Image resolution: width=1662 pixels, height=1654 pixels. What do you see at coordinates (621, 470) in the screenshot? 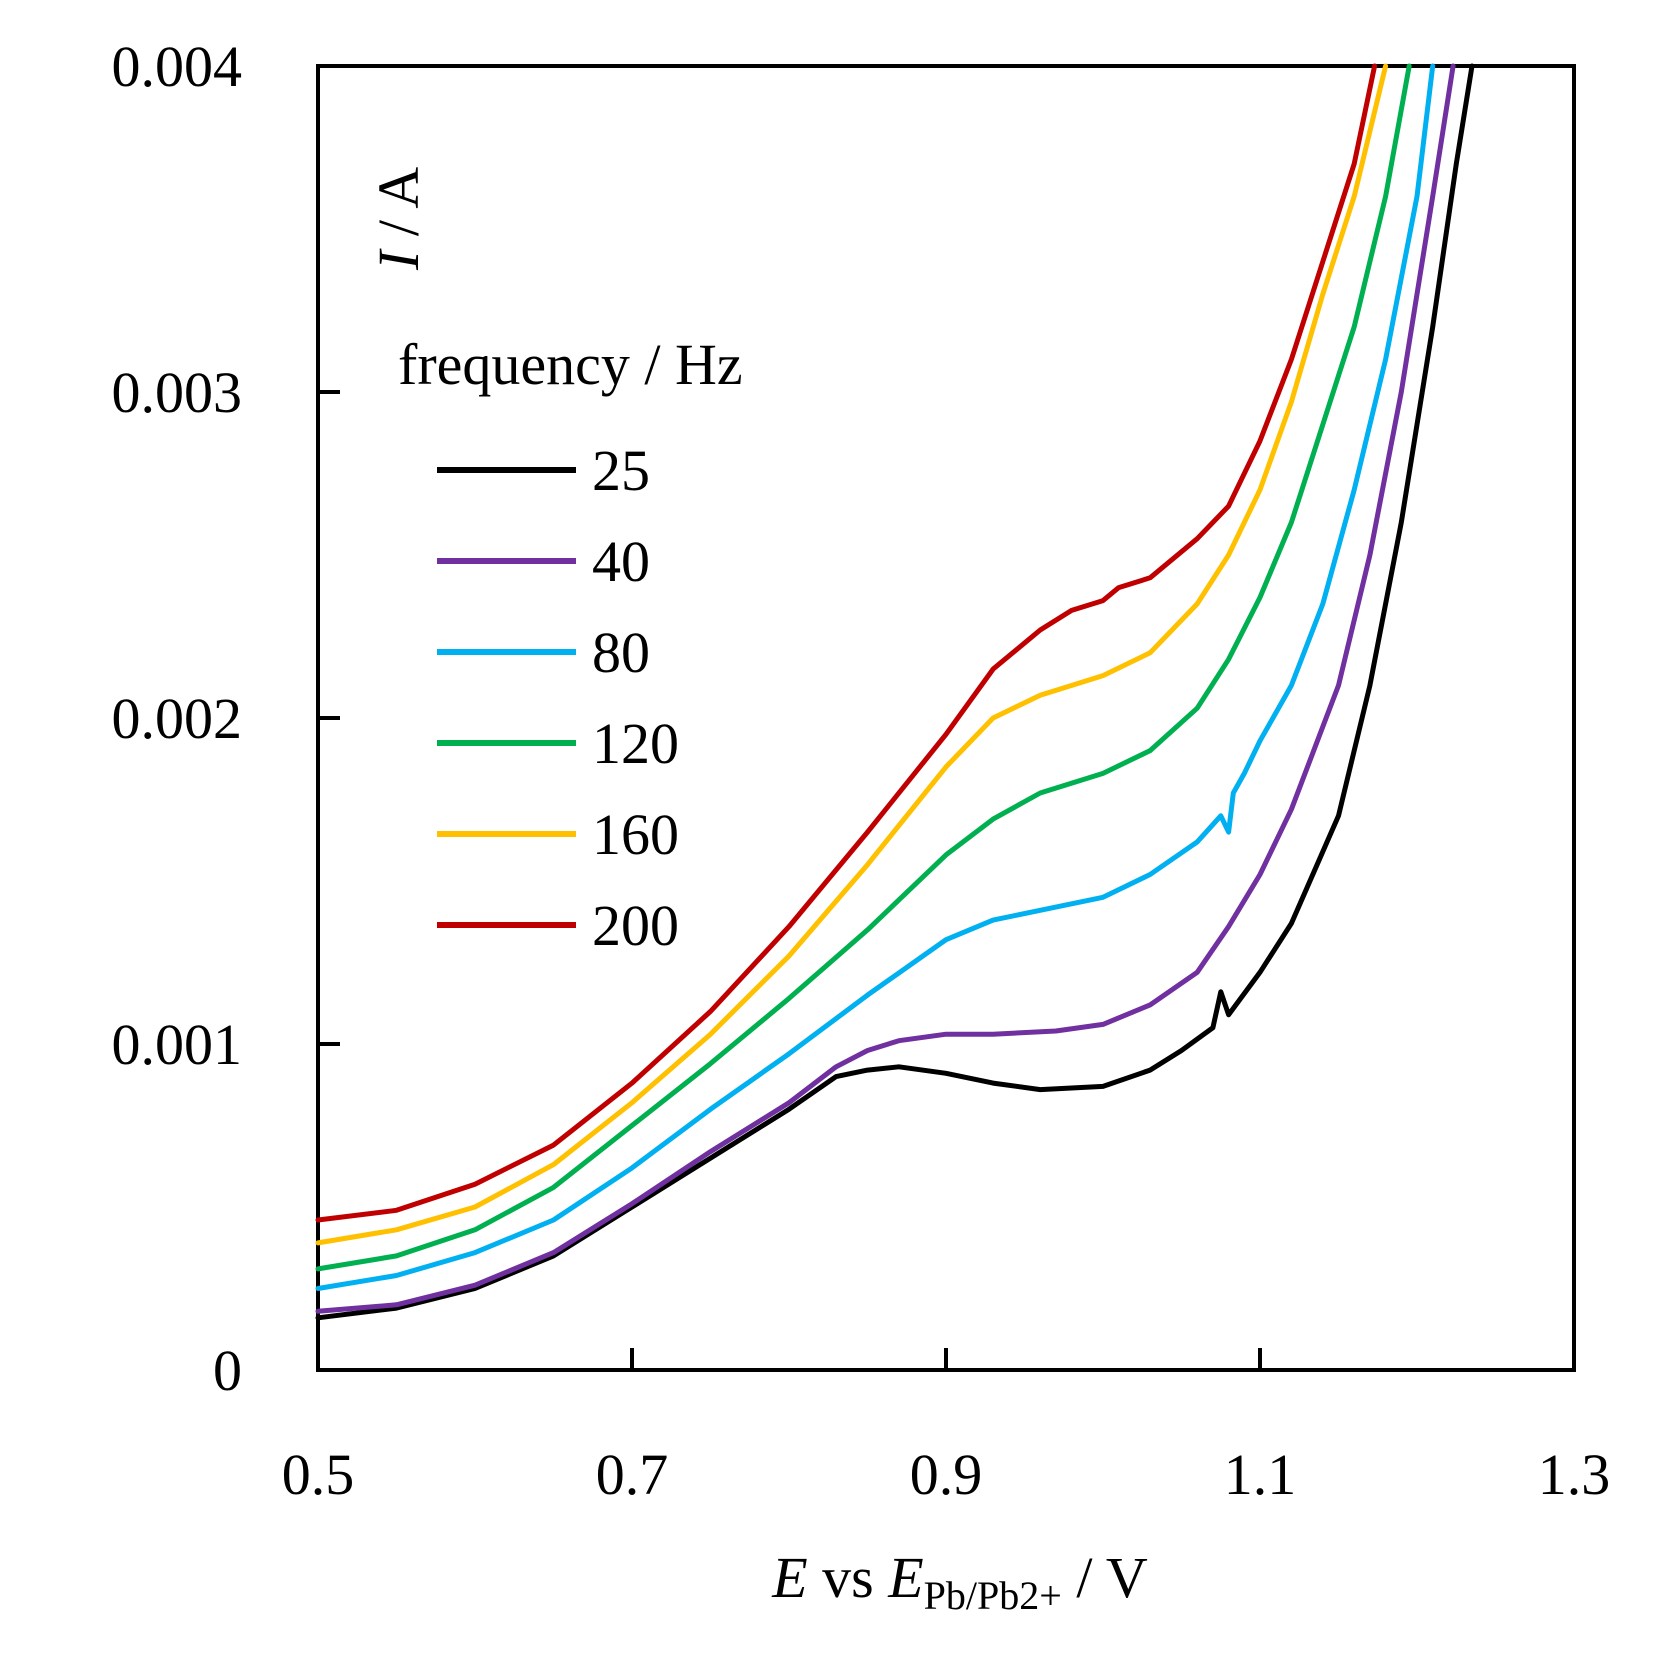
I see `legend-label-25: 25` at bounding box center [621, 470].